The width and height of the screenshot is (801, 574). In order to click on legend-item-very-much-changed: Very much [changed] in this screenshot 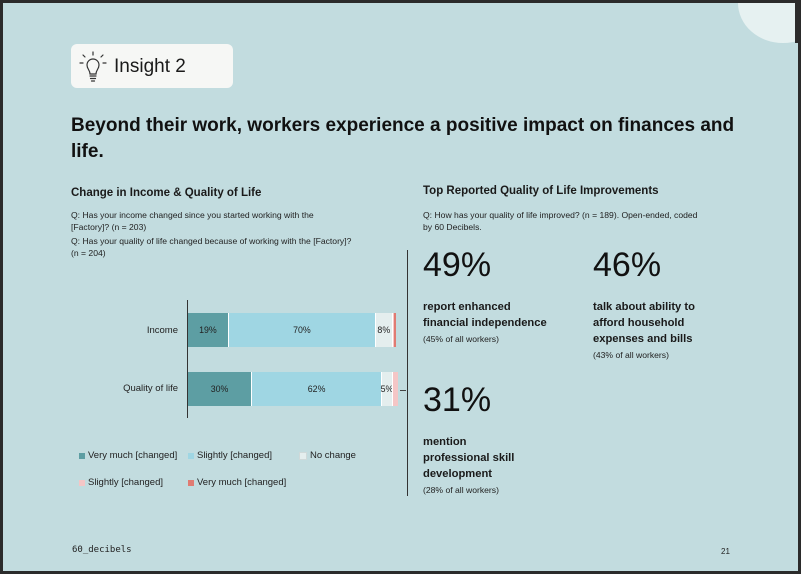, I will do `click(128, 455)`.